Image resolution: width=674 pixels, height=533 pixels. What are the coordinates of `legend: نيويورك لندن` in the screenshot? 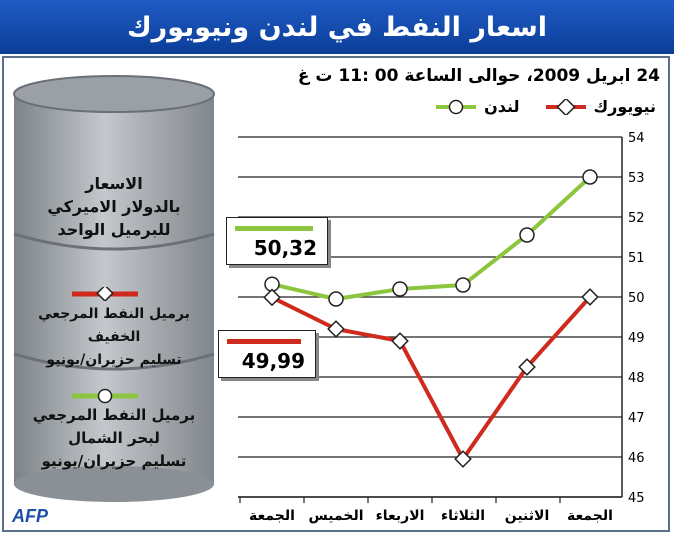 It's located at (545, 106).